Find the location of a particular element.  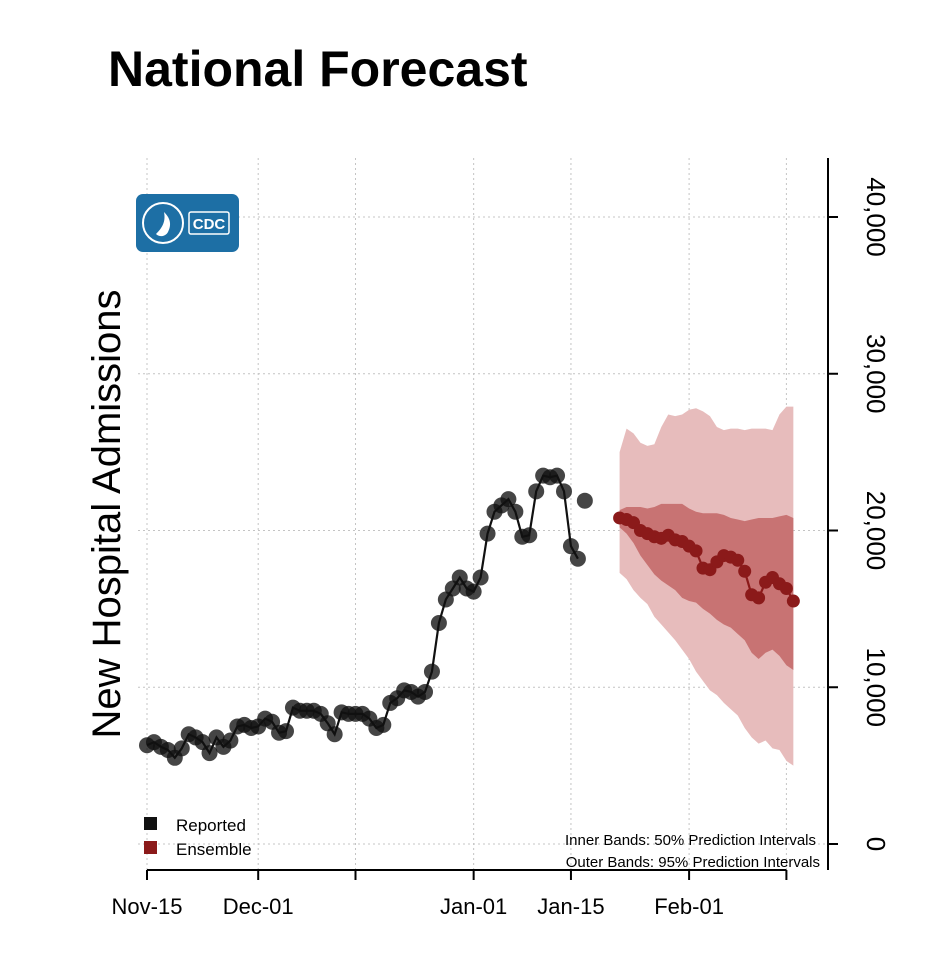

x-tick-label-4: Feb-01 is located at coordinates (689, 906).